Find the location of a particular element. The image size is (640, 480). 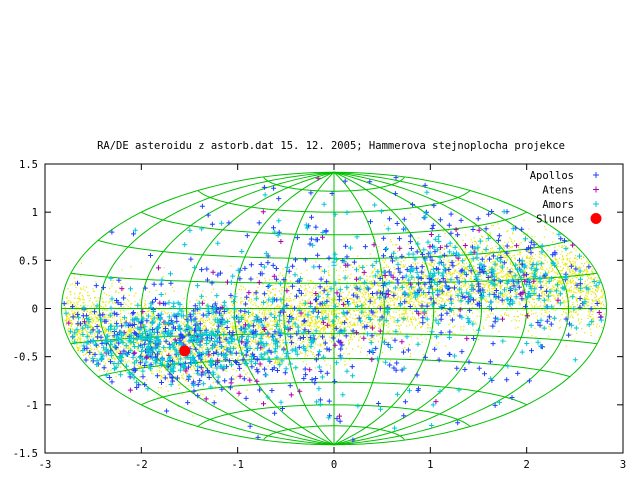

y-tick-label: -1.5 is located at coordinates (25, 454).